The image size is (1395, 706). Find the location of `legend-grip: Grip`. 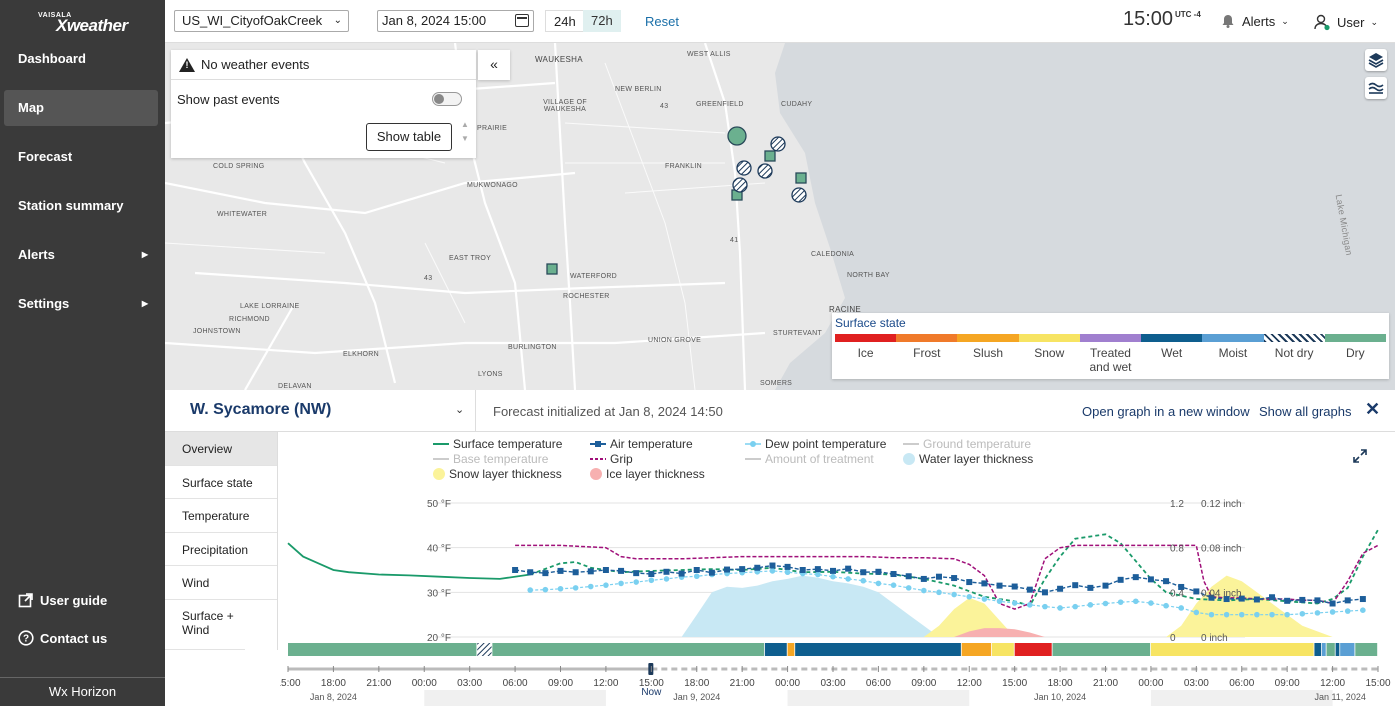

legend-grip: Grip is located at coordinates (611, 459).